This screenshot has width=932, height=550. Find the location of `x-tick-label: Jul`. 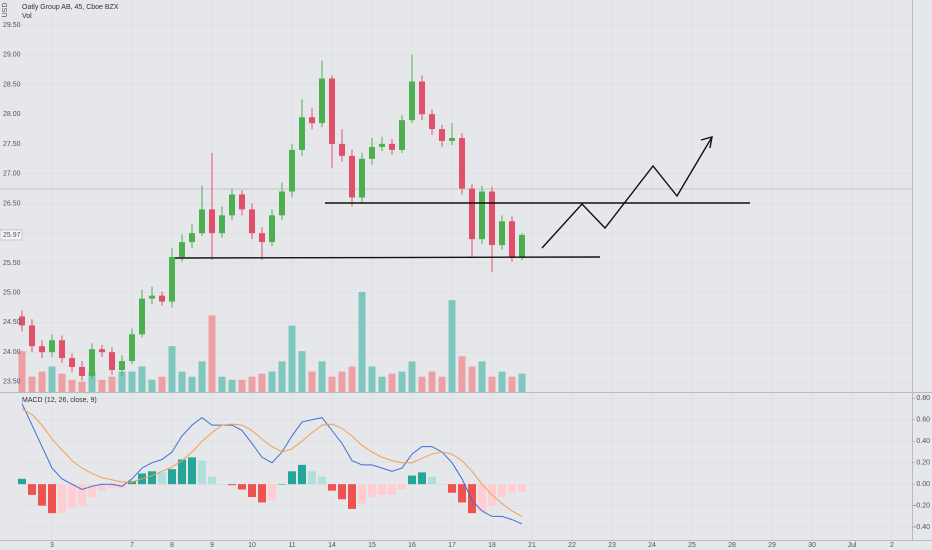

x-tick-label: Jul is located at coordinates (852, 545).